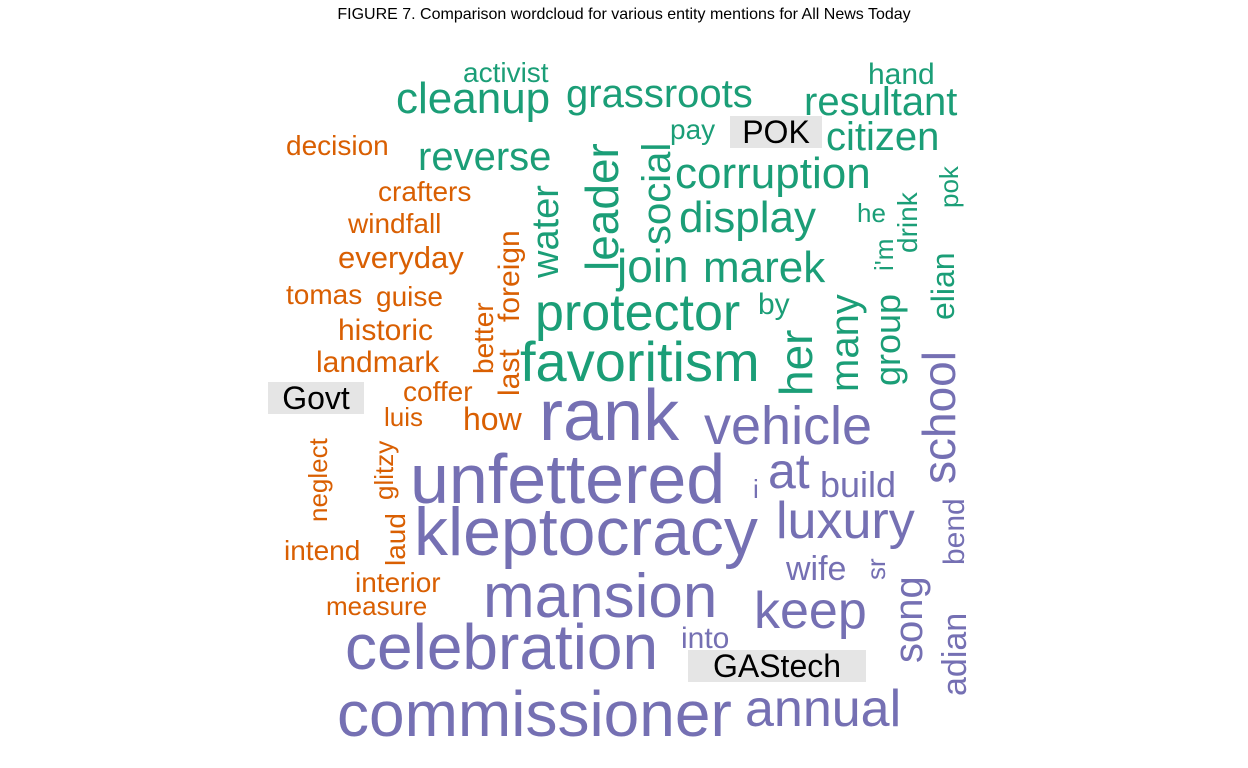  What do you see at coordinates (815, 569) in the screenshot?
I see `word-wife: wife` at bounding box center [815, 569].